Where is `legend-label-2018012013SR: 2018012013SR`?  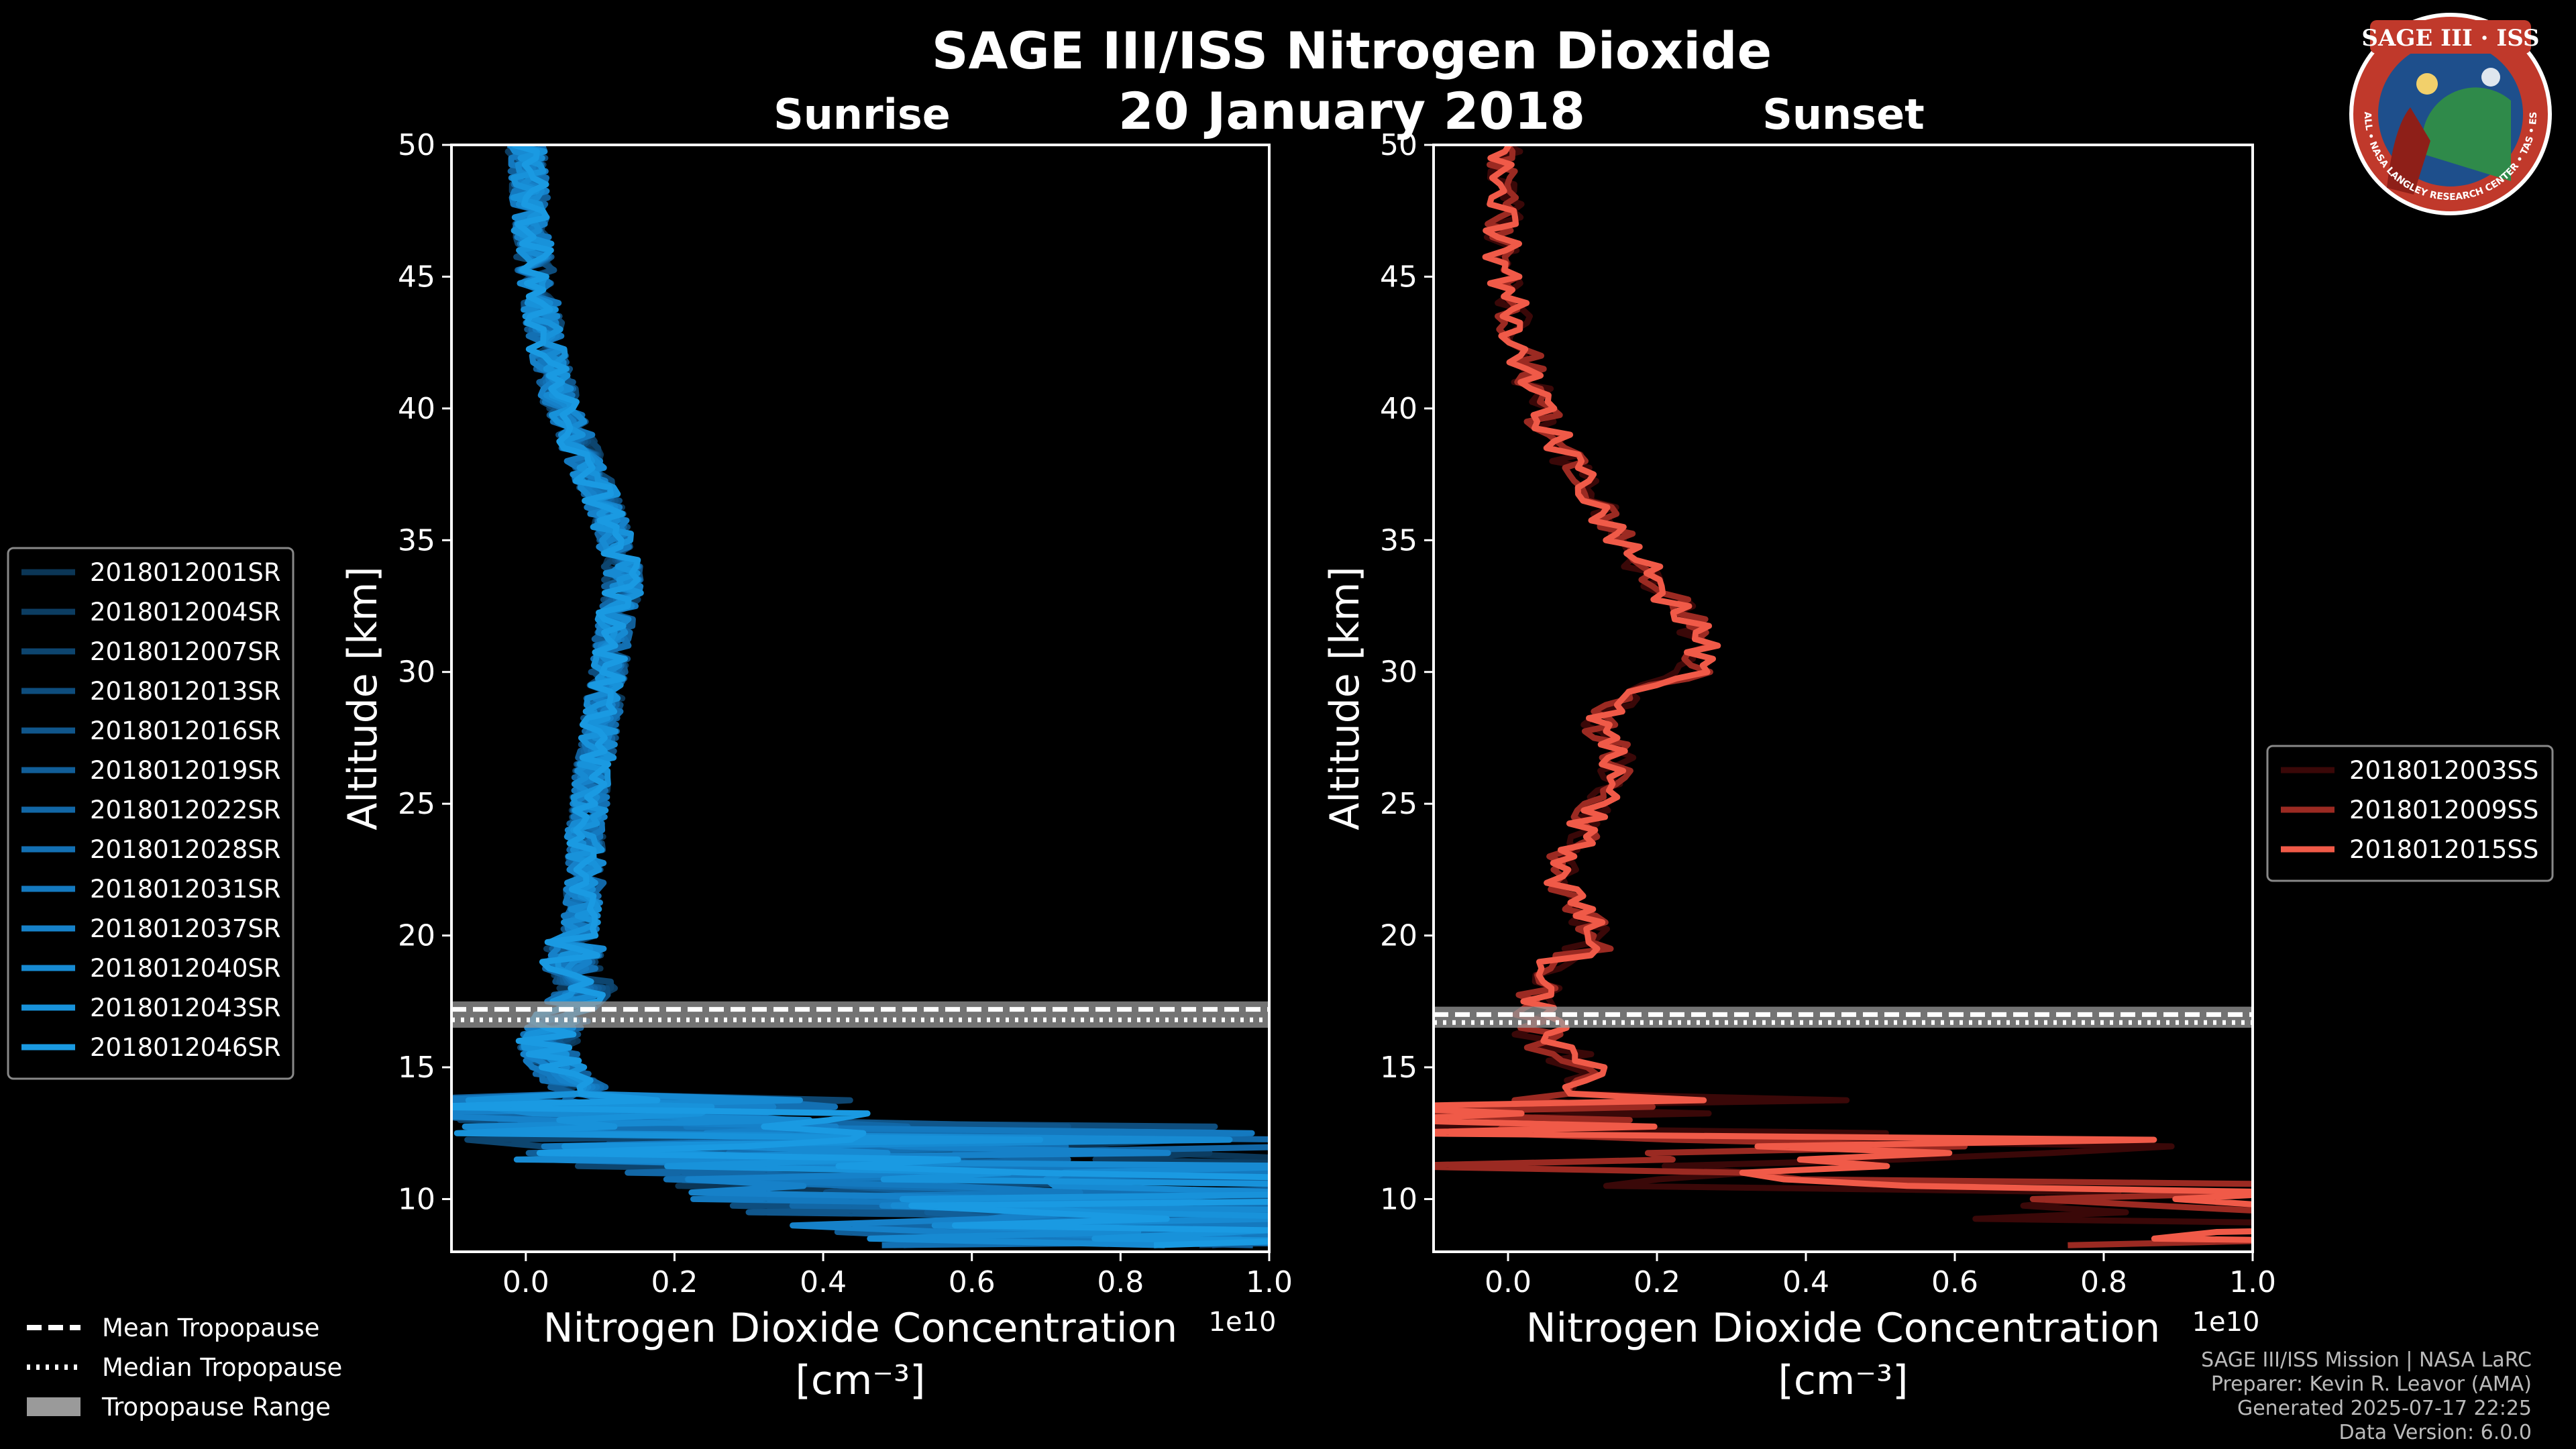
legend-label-2018012013SR: 2018012013SR is located at coordinates (185, 691).